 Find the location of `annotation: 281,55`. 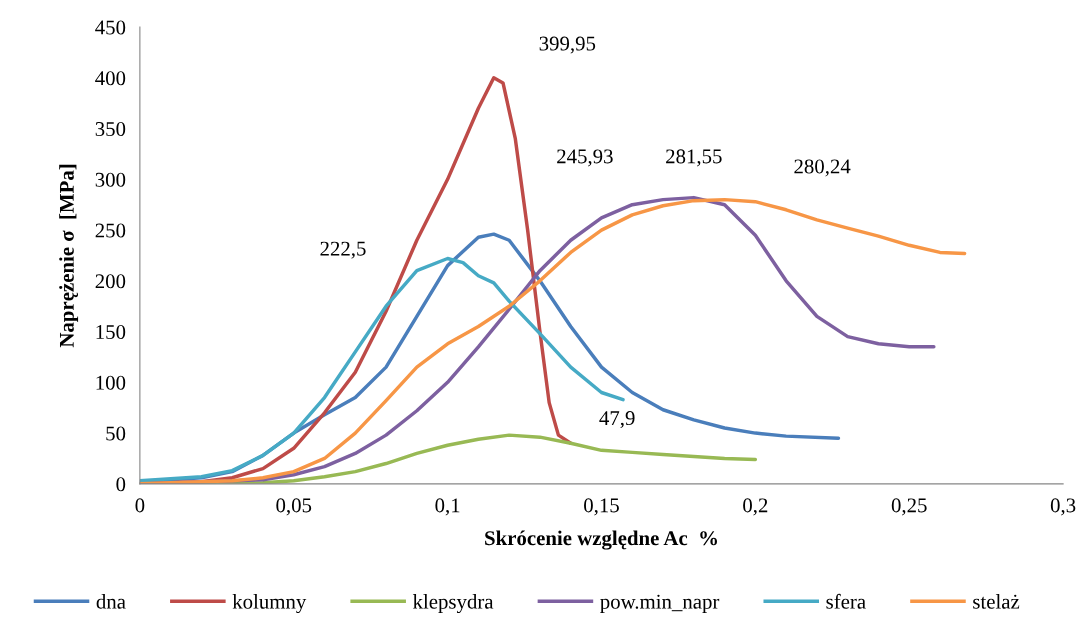

annotation: 281,55 is located at coordinates (694, 158).